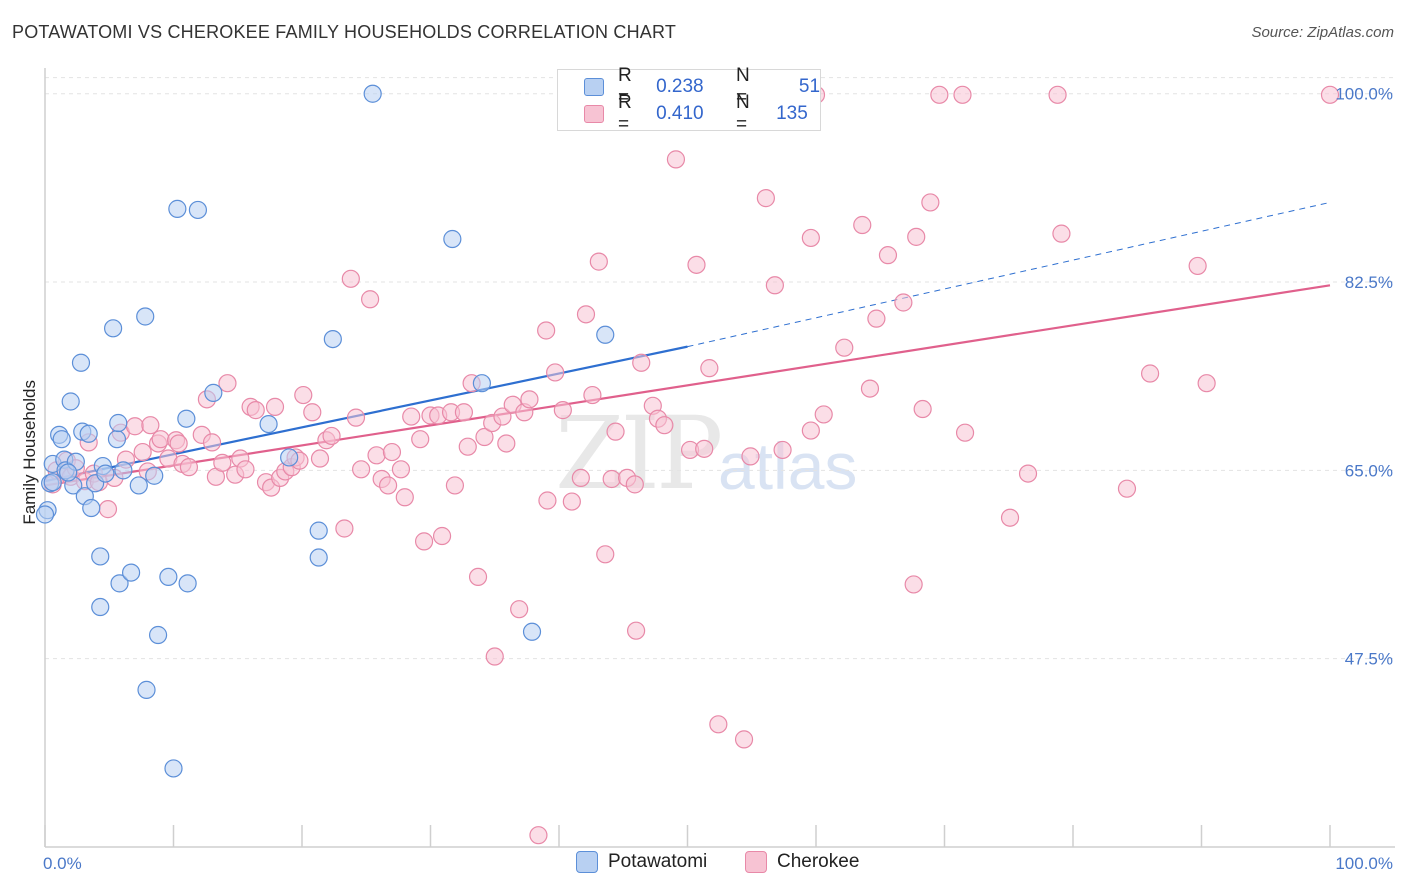 The height and width of the screenshot is (892, 1406). Describe the element at coordinates (1369, 659) in the screenshot. I see `y-tick-label: 47.5%` at that location.